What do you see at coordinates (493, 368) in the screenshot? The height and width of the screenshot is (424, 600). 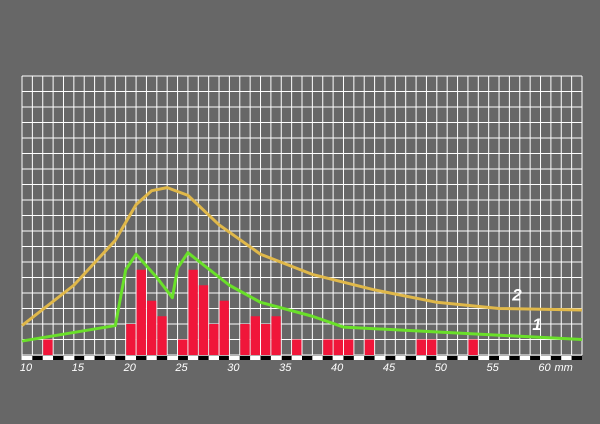 I see `x-tick-label: 55` at bounding box center [493, 368].